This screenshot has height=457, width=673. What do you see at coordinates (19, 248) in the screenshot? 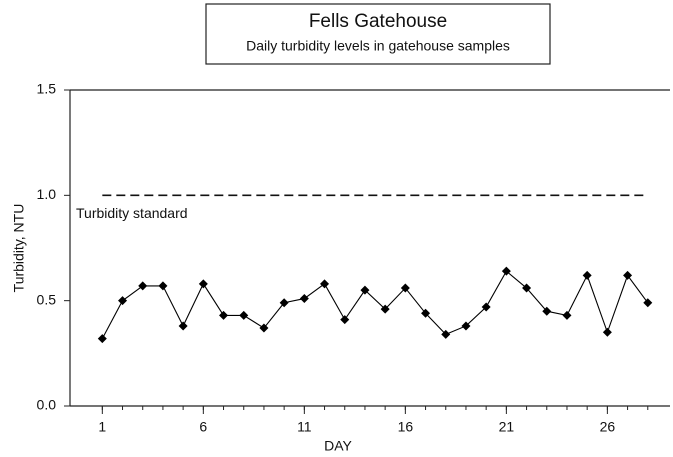
I see `y-axis-label: Turbidity, NTU` at bounding box center [19, 248].